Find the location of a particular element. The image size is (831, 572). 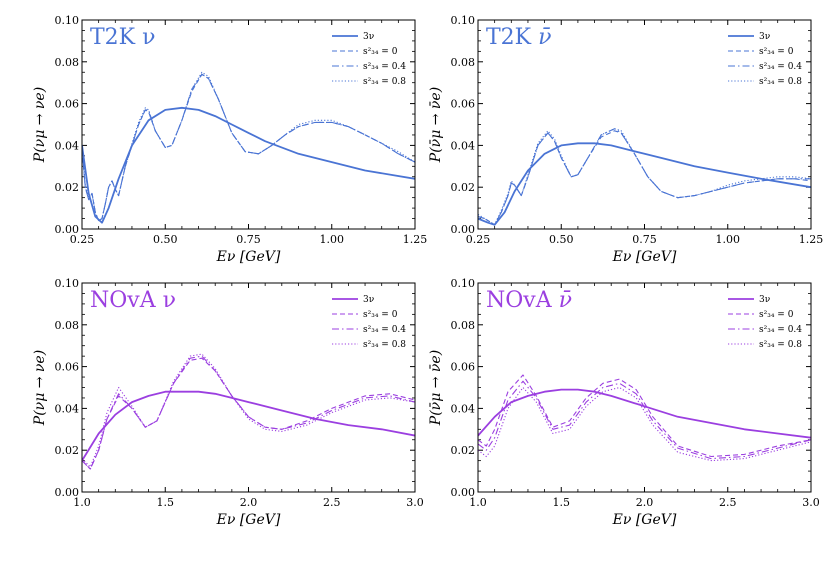

panel-title: T2K ν is located at coordinates (122, 37).